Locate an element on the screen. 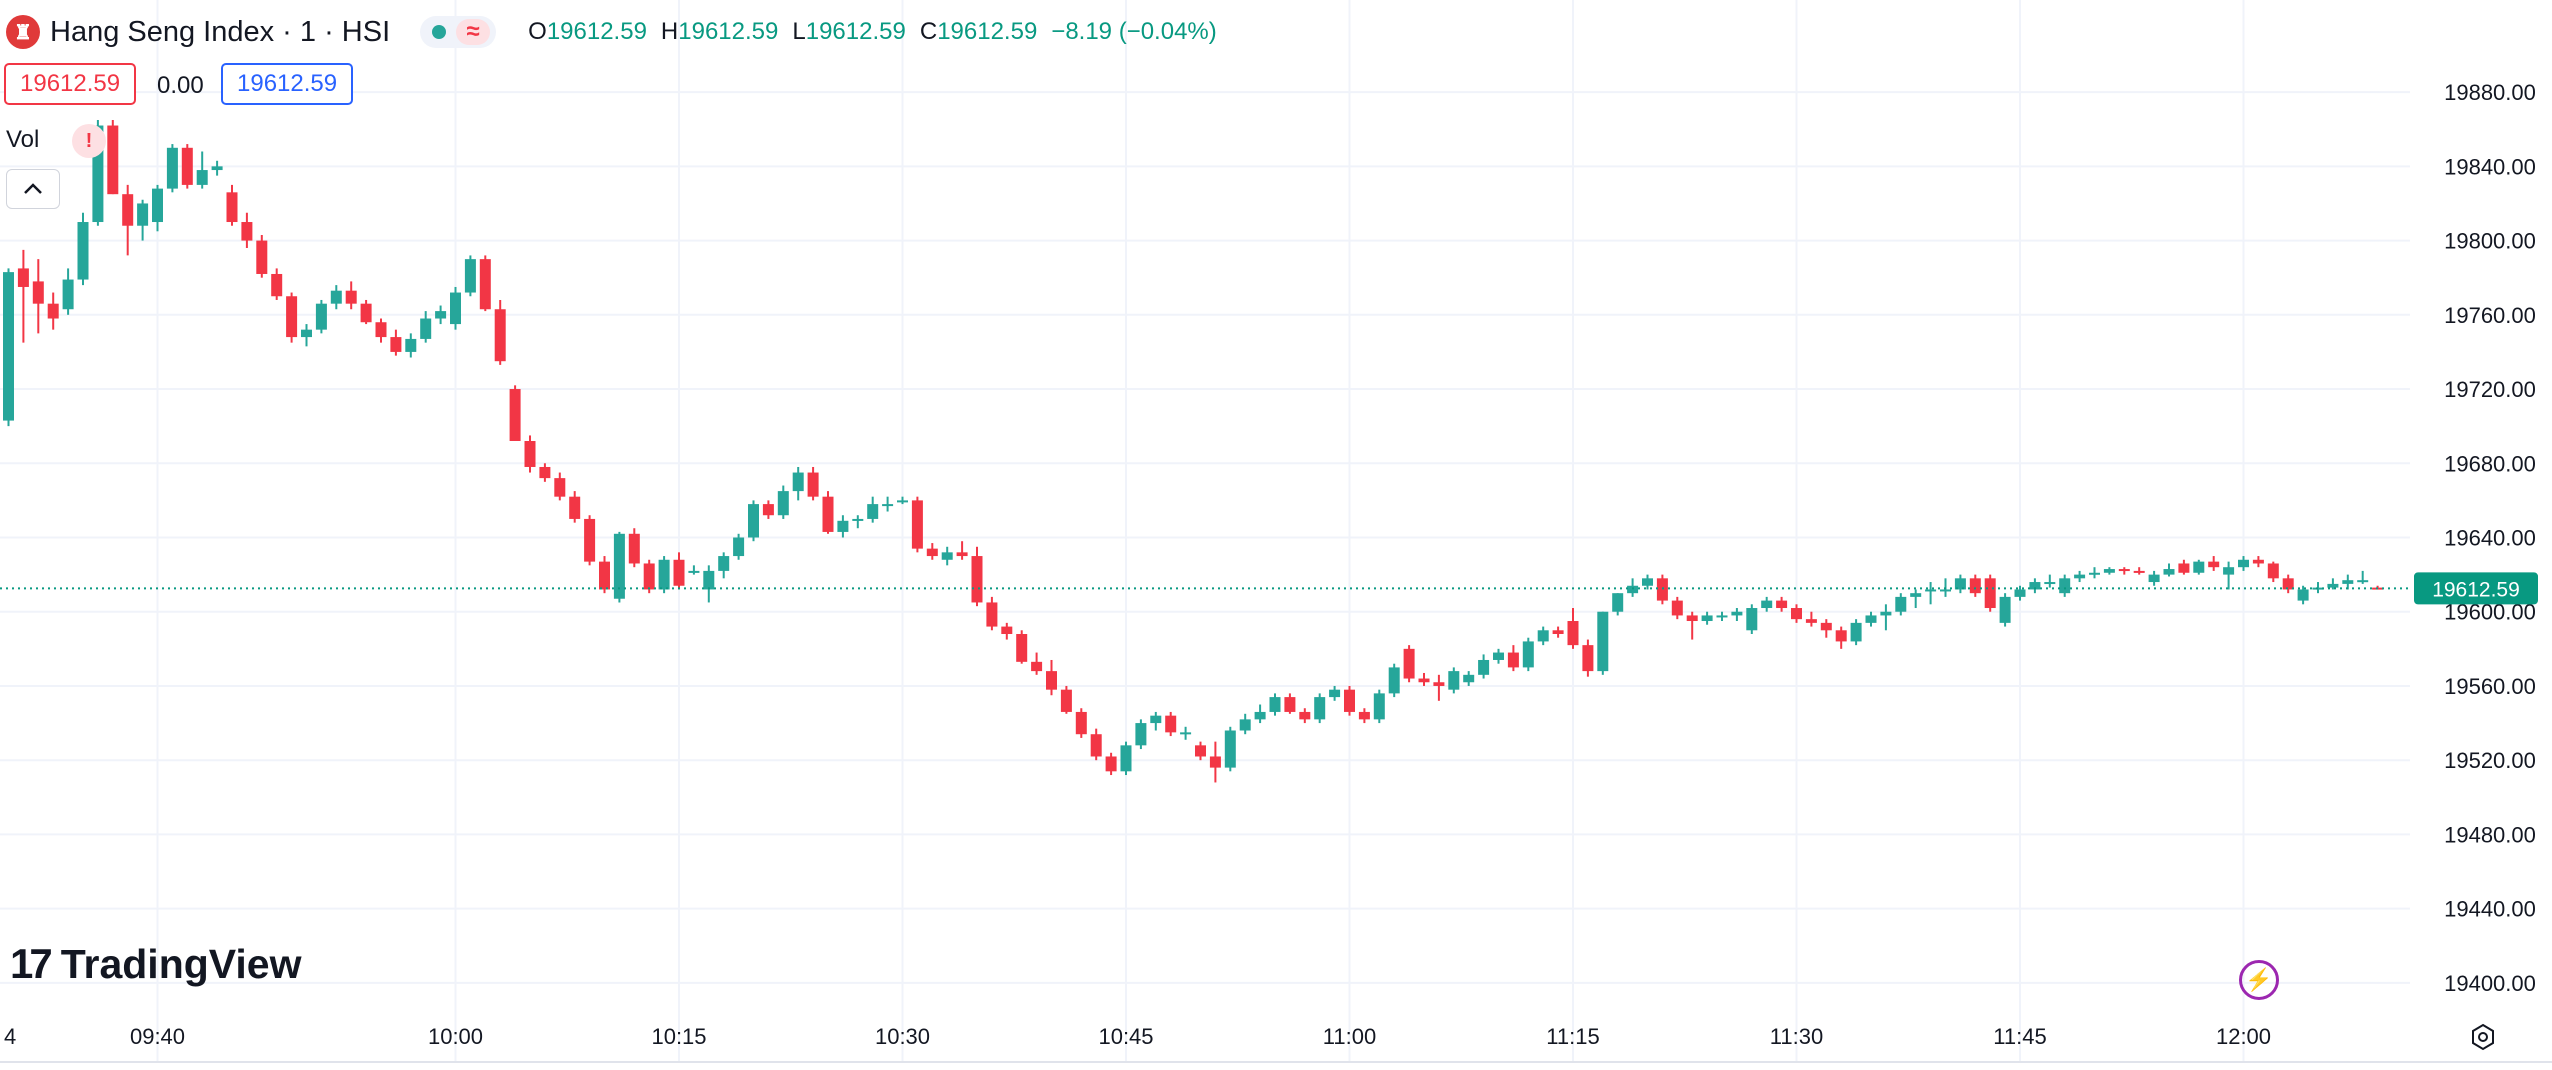 The width and height of the screenshot is (2552, 1070). collapse-legend-button is located at coordinates (33, 189).